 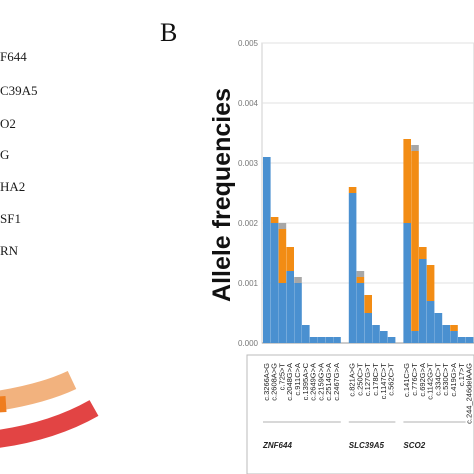 What do you see at coordinates (305, 381) in the screenshot?
I see `x-tick-label: c.1395A>C` at bounding box center [305, 381].